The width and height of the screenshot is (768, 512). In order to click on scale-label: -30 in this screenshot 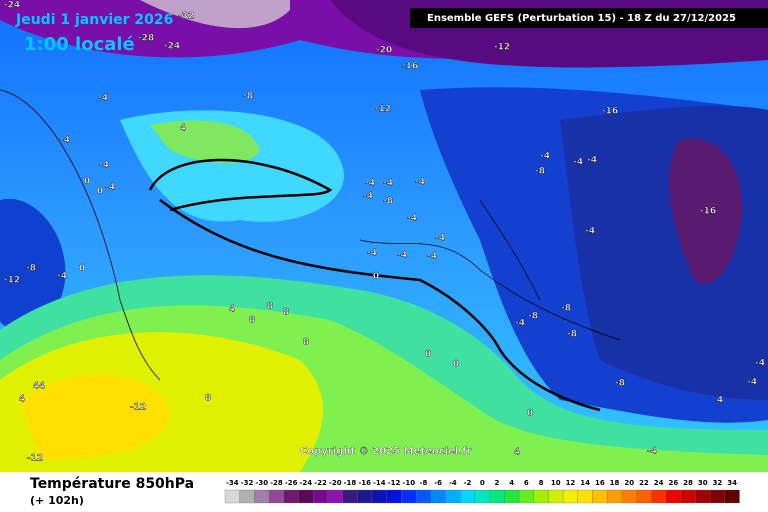, I will do `click(261, 483)`.